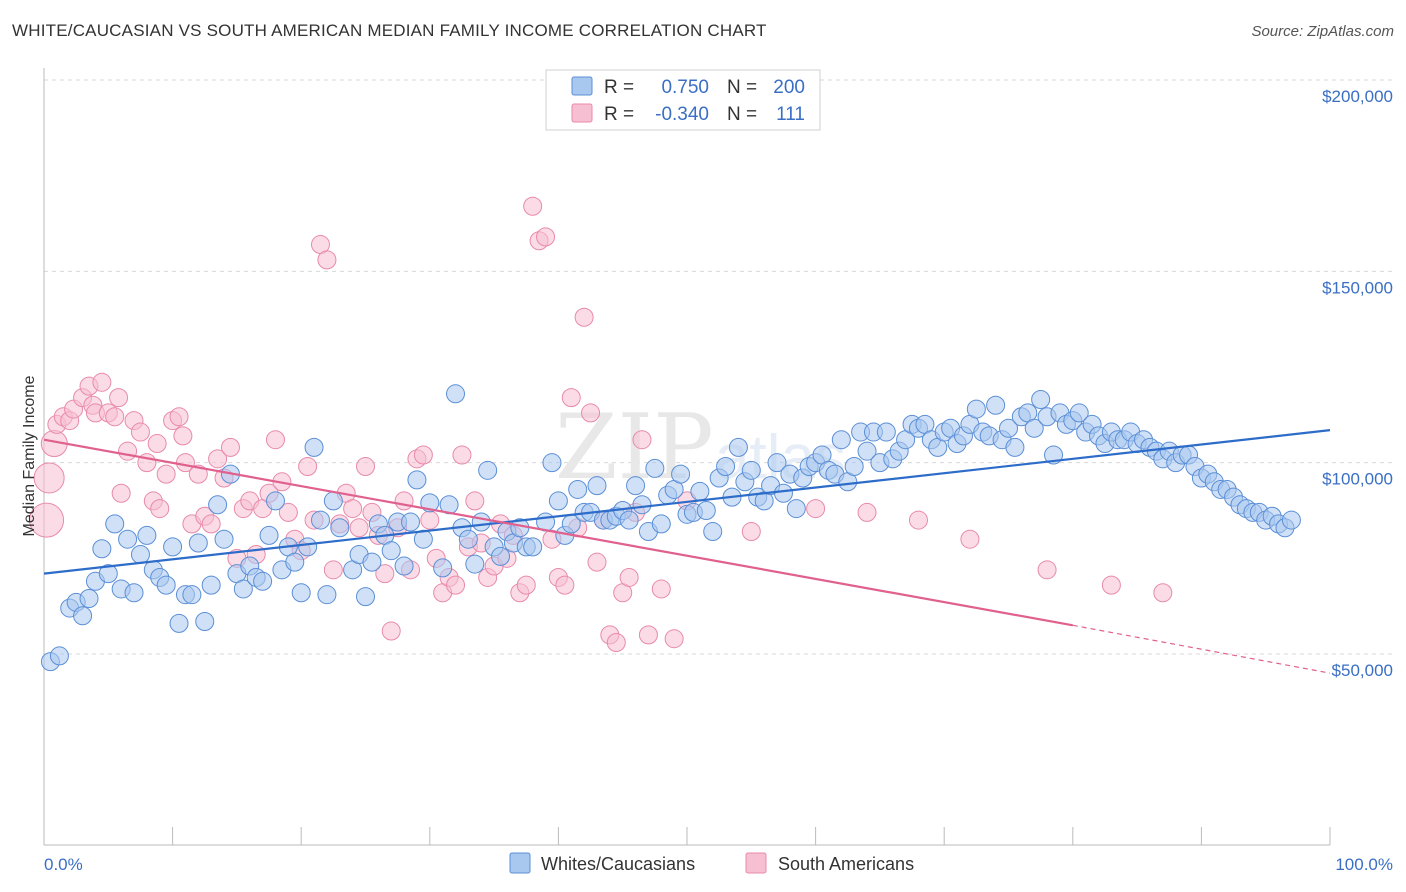 This screenshot has width=1406, height=892. Describe the element at coordinates (742, 87) in the screenshot. I see `legend-n-label-1: N =` at that location.